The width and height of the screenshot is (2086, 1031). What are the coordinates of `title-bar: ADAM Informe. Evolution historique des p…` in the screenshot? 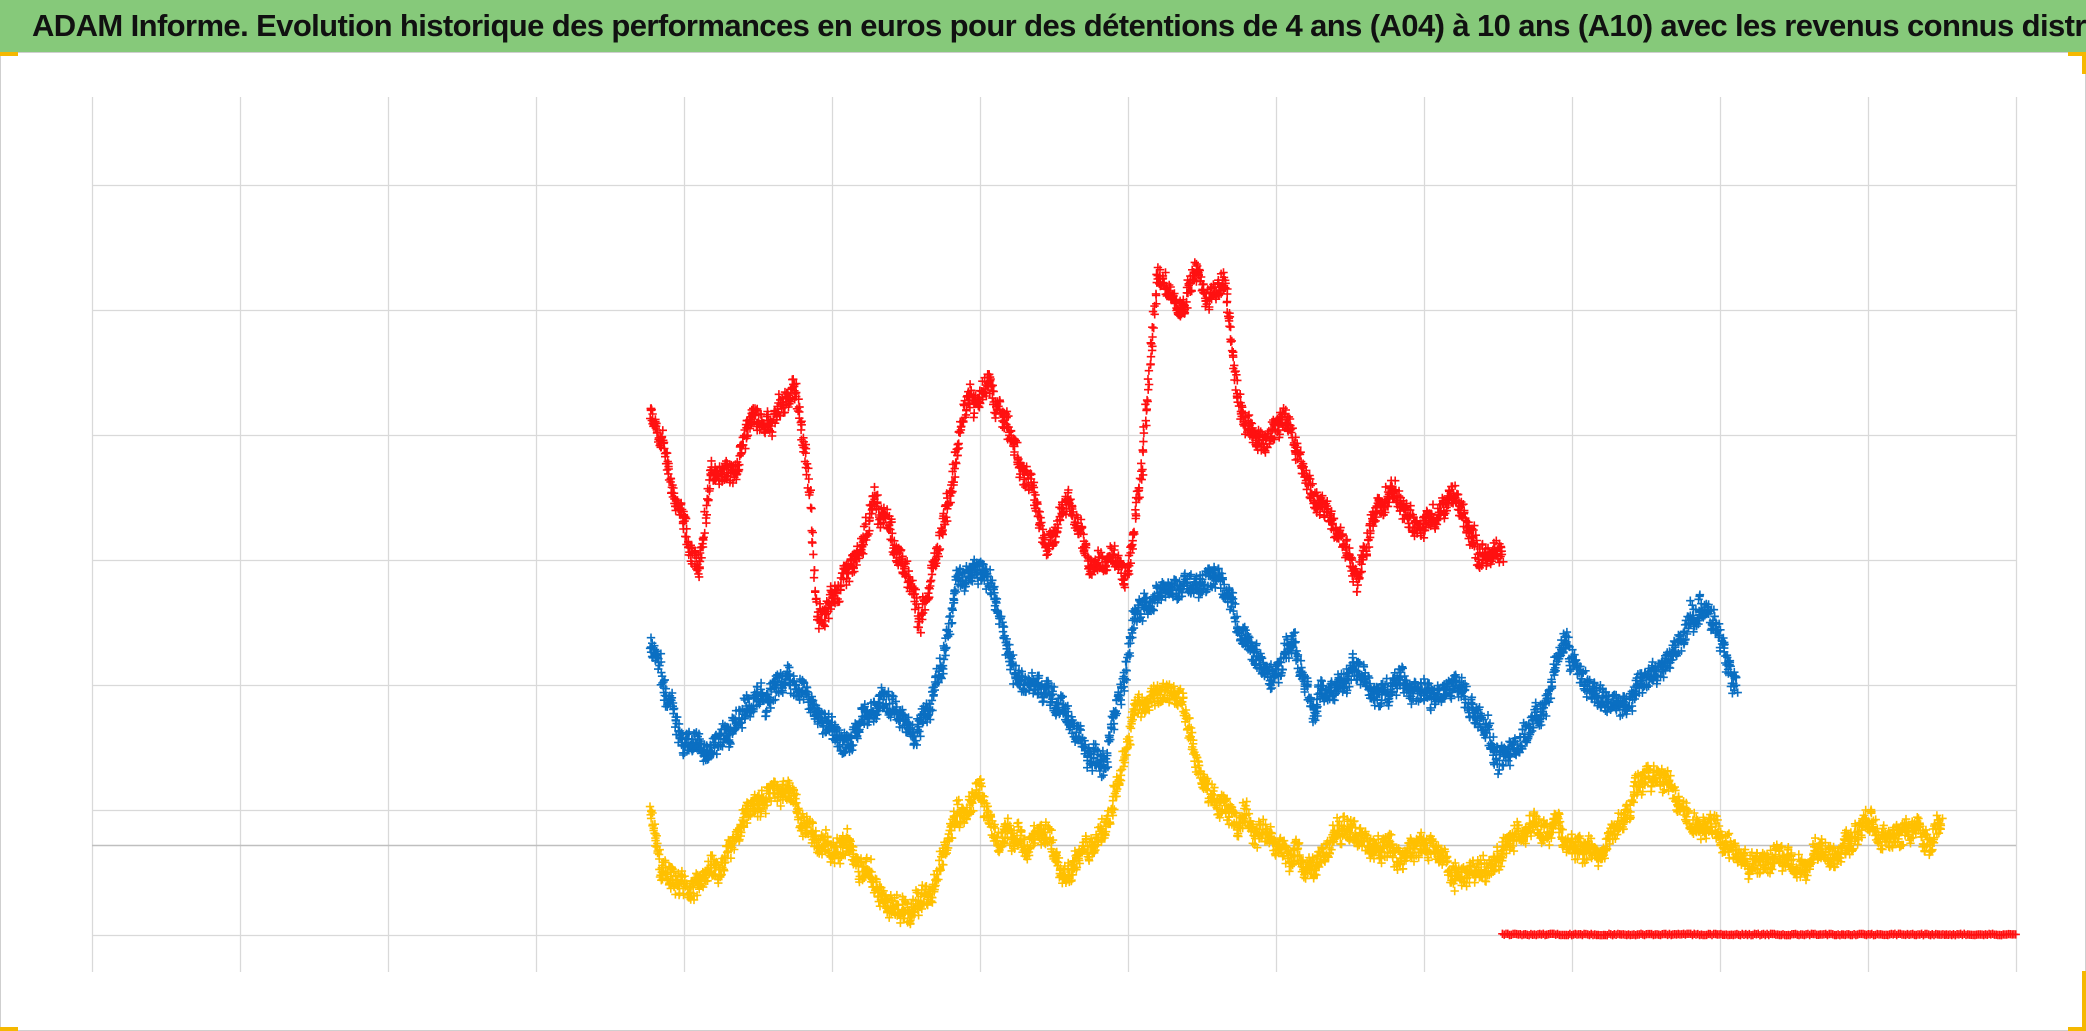 It's located at (1043, 26).